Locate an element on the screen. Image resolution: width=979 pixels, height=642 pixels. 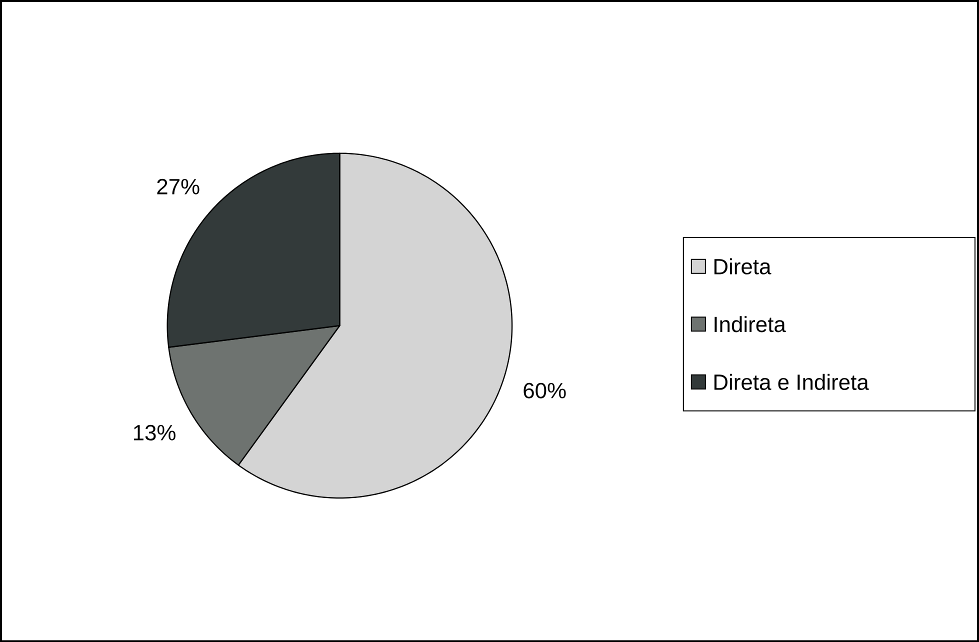
legend-label: Direta e Indireta is located at coordinates (791, 382).